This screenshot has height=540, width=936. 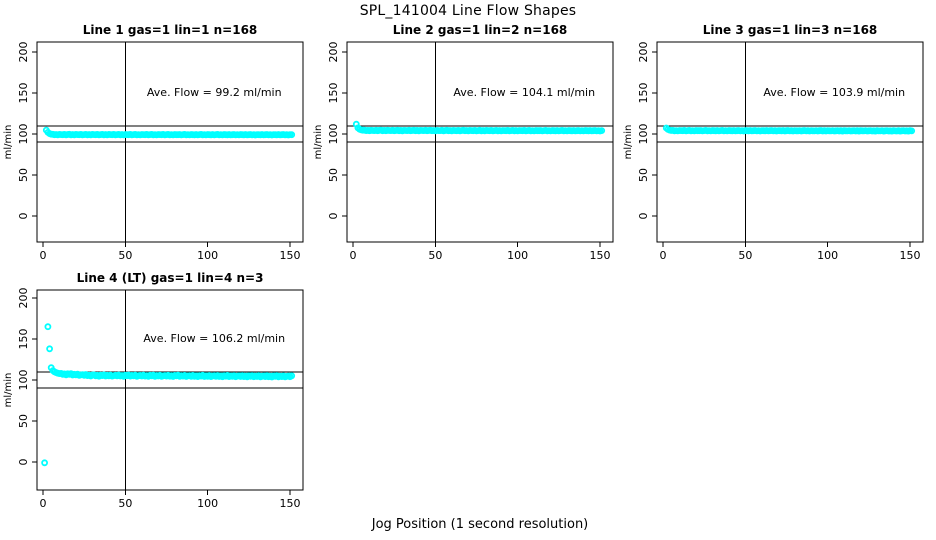 I want to click on ave-flow-annotation: Ave. Flow = 99.2 ml/min, so click(x=214, y=92).